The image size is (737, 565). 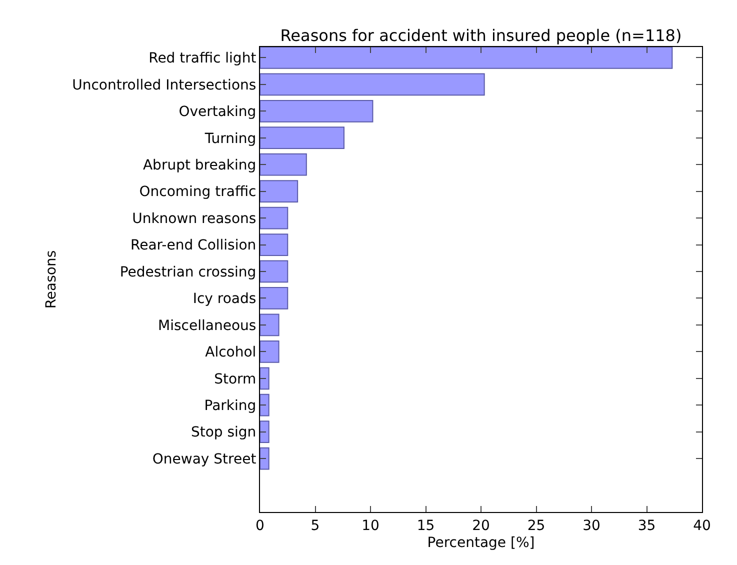 I want to click on y-tick-label: Stop sign, so click(x=223, y=432).